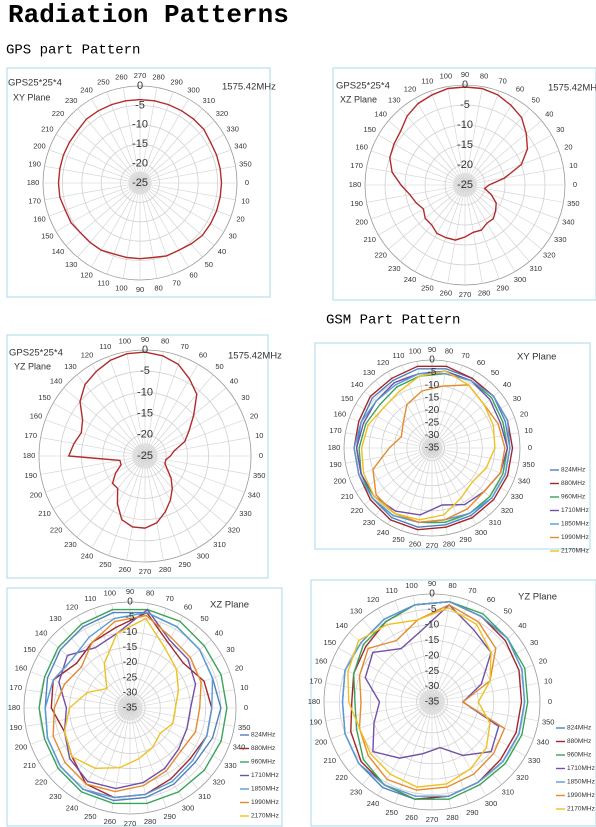 This screenshot has height=827, width=596. I want to click on angle-tick-label: 110, so click(105, 346).